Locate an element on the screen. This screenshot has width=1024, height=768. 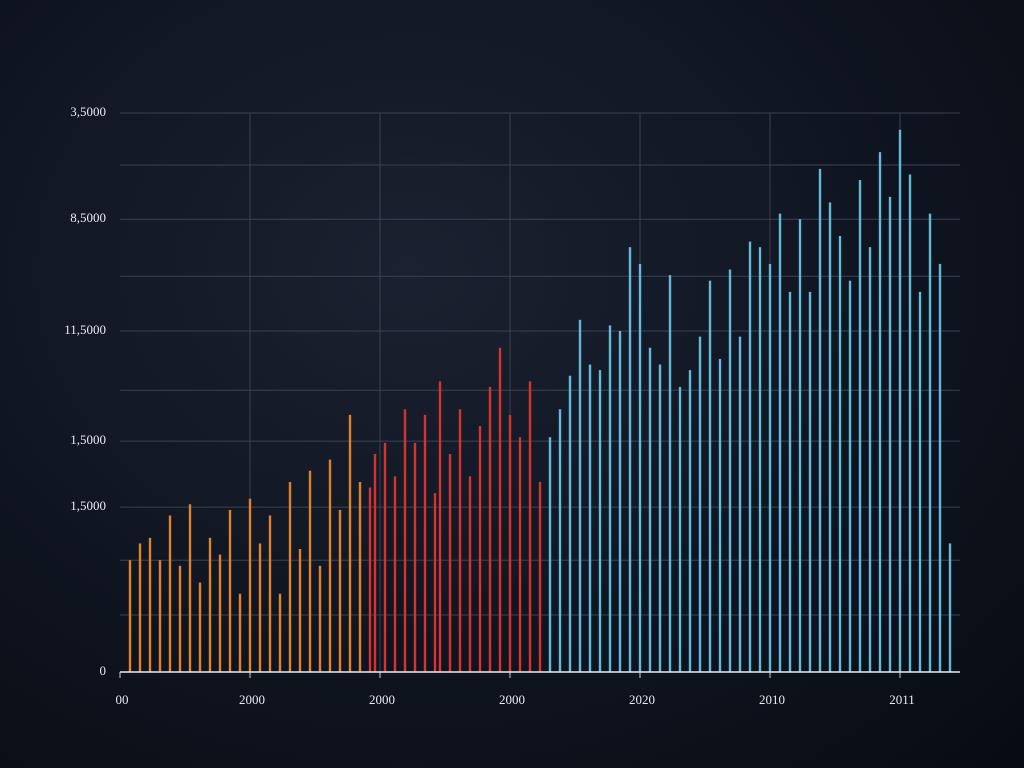
x-tick-label: 2020 is located at coordinates (642, 699).